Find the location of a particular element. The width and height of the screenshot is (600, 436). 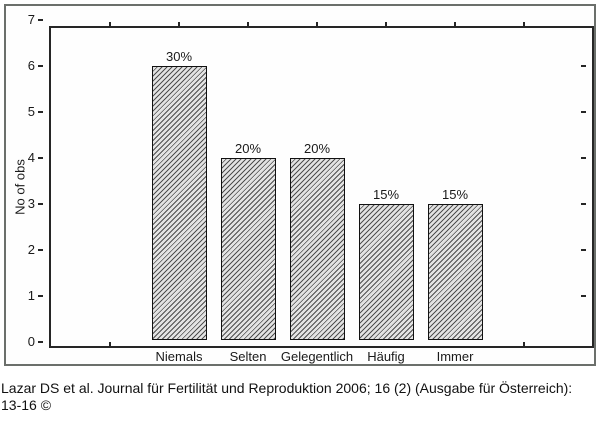

y-tick-label: 3 is located at coordinates (31, 203).